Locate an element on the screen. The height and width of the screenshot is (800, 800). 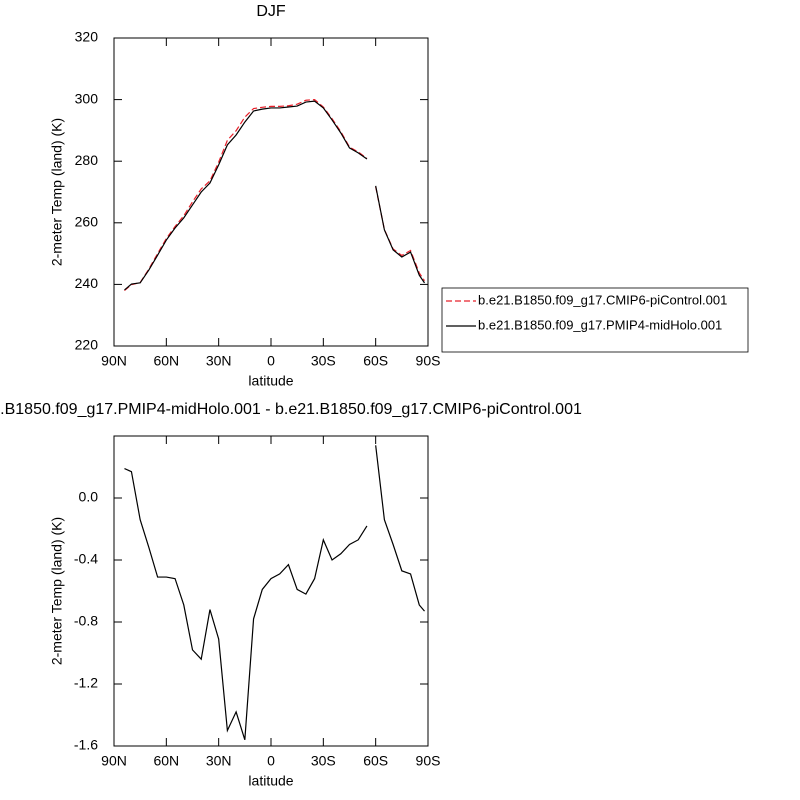
legend-box is located at coordinates (595, 320).